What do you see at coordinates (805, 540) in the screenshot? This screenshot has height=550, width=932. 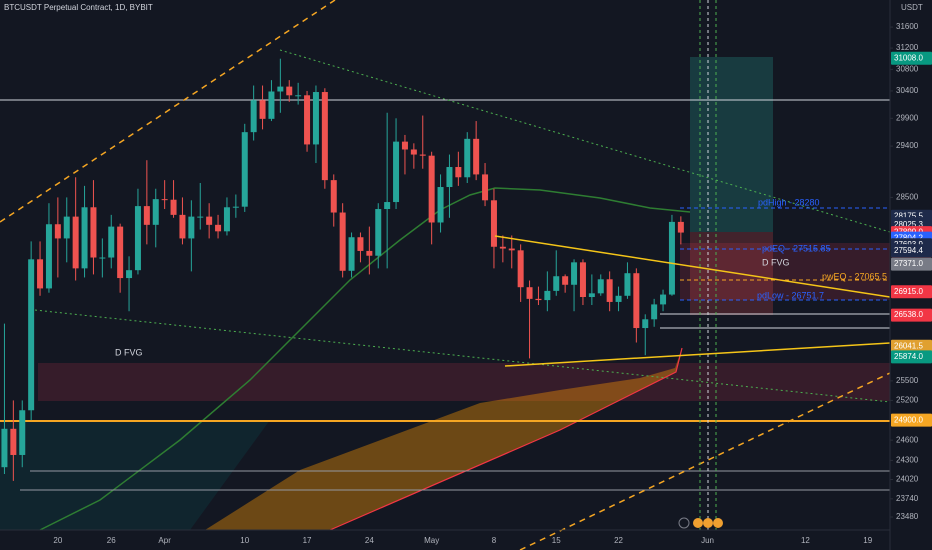 I see `x-tick-label: 12` at bounding box center [805, 540].